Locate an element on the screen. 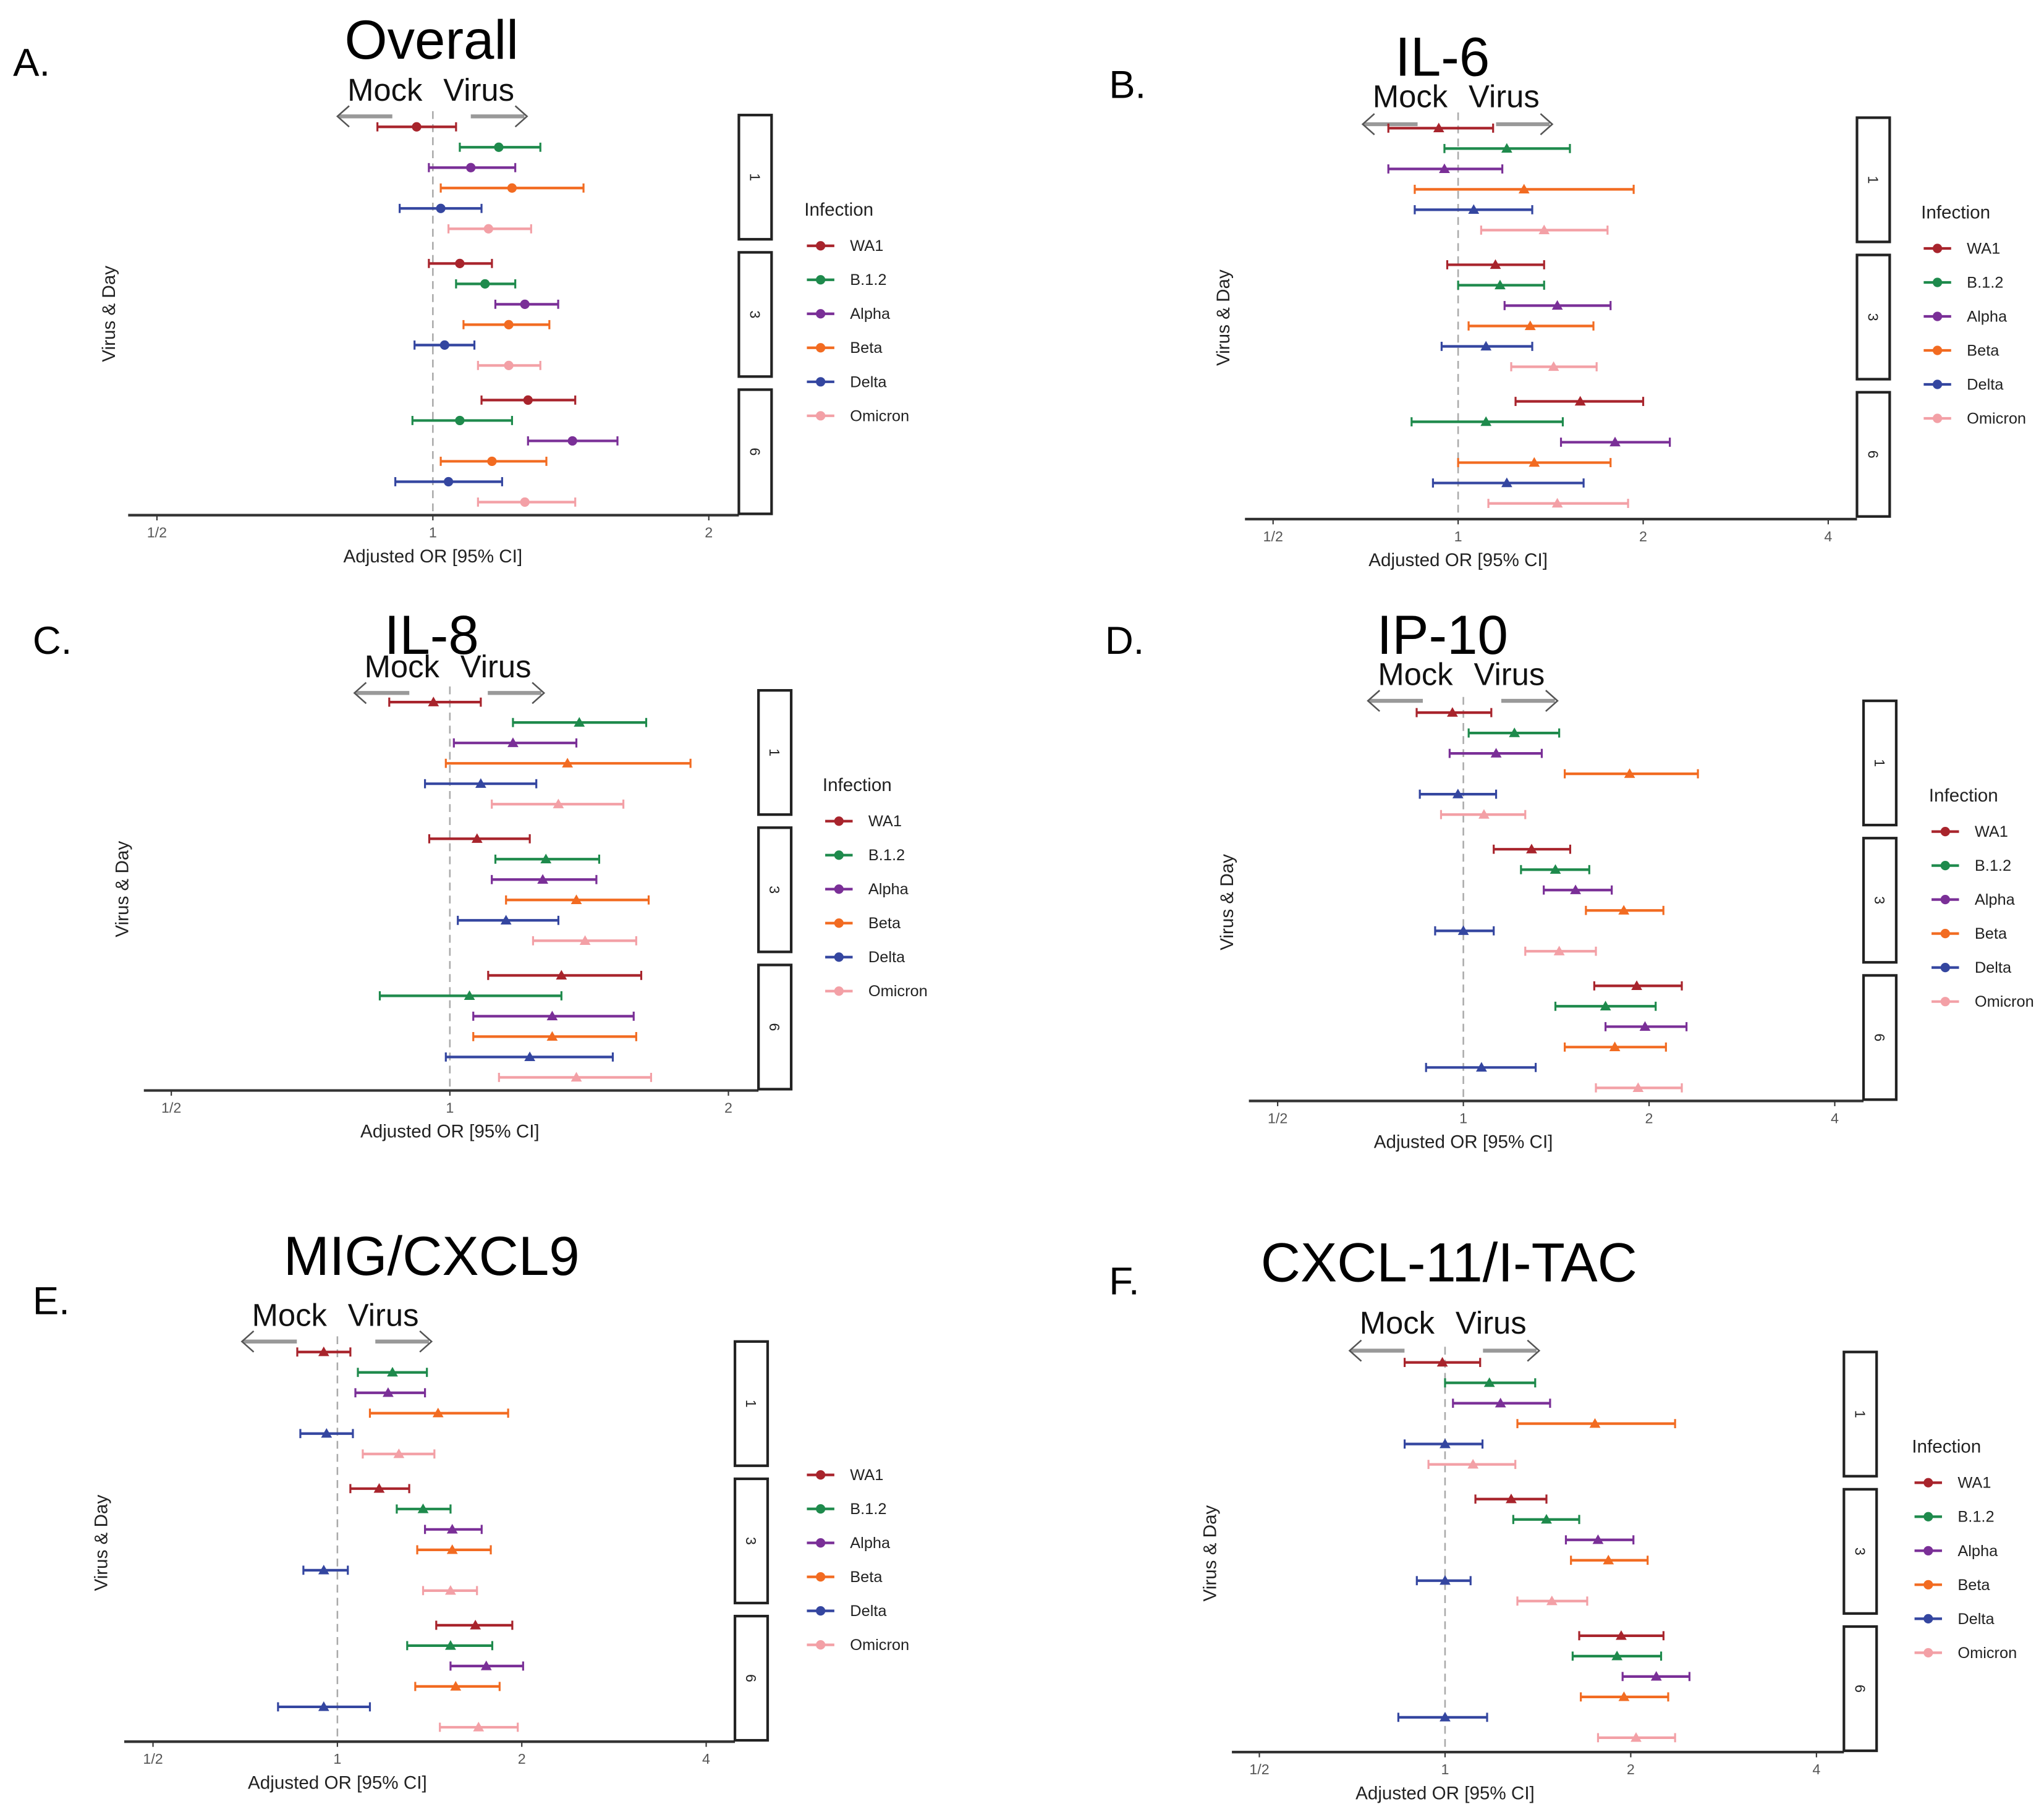 The width and height of the screenshot is (2044, 1807). panel-label: B. is located at coordinates (1127, 85).